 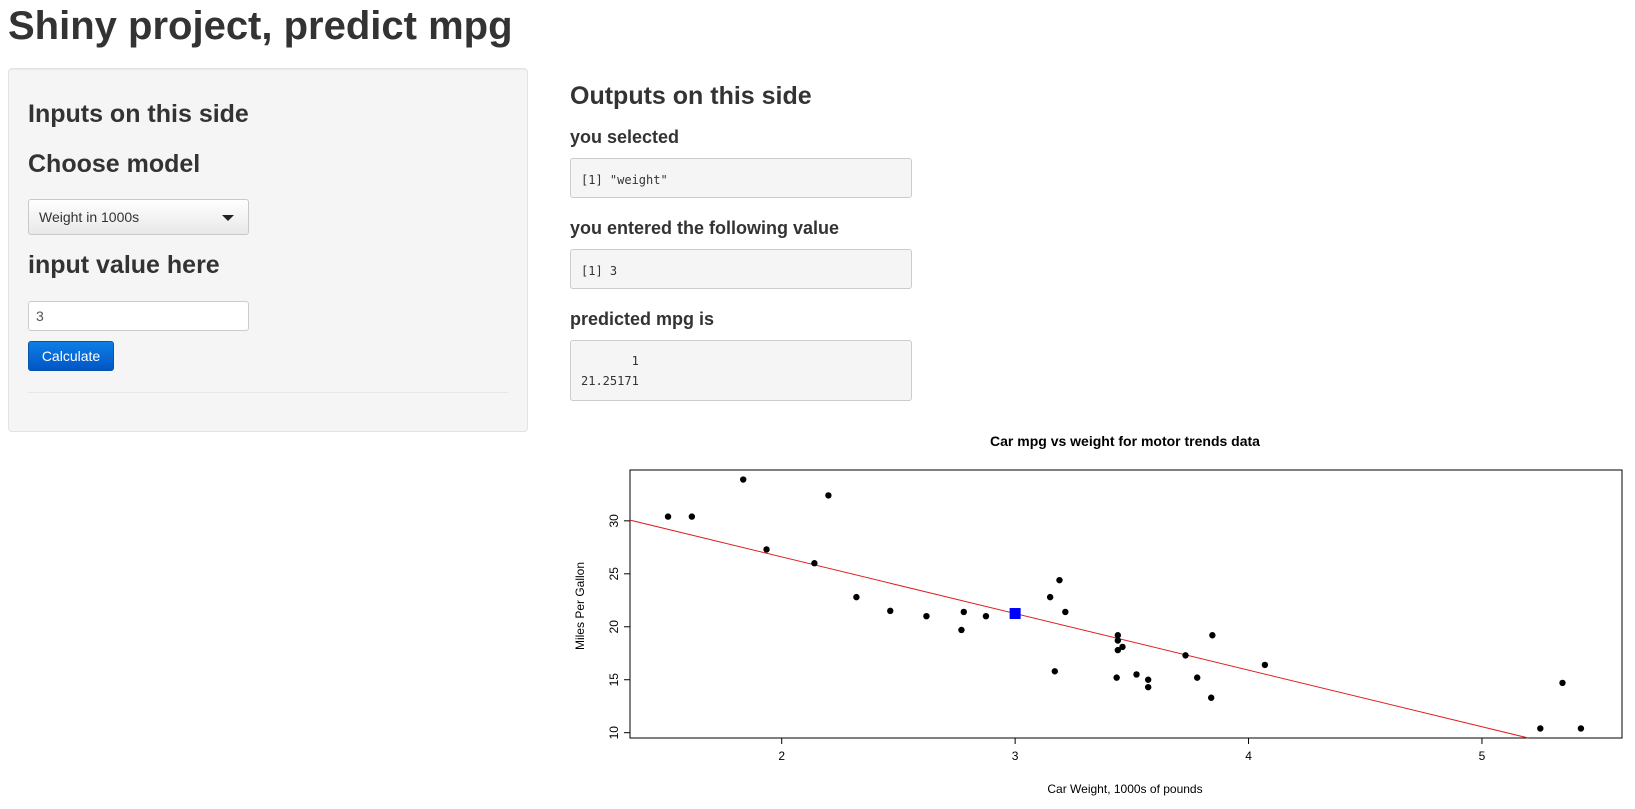 What do you see at coordinates (1124, 789) in the screenshot?
I see `x-axis-label: Car Weight, 1000s of pounds` at bounding box center [1124, 789].